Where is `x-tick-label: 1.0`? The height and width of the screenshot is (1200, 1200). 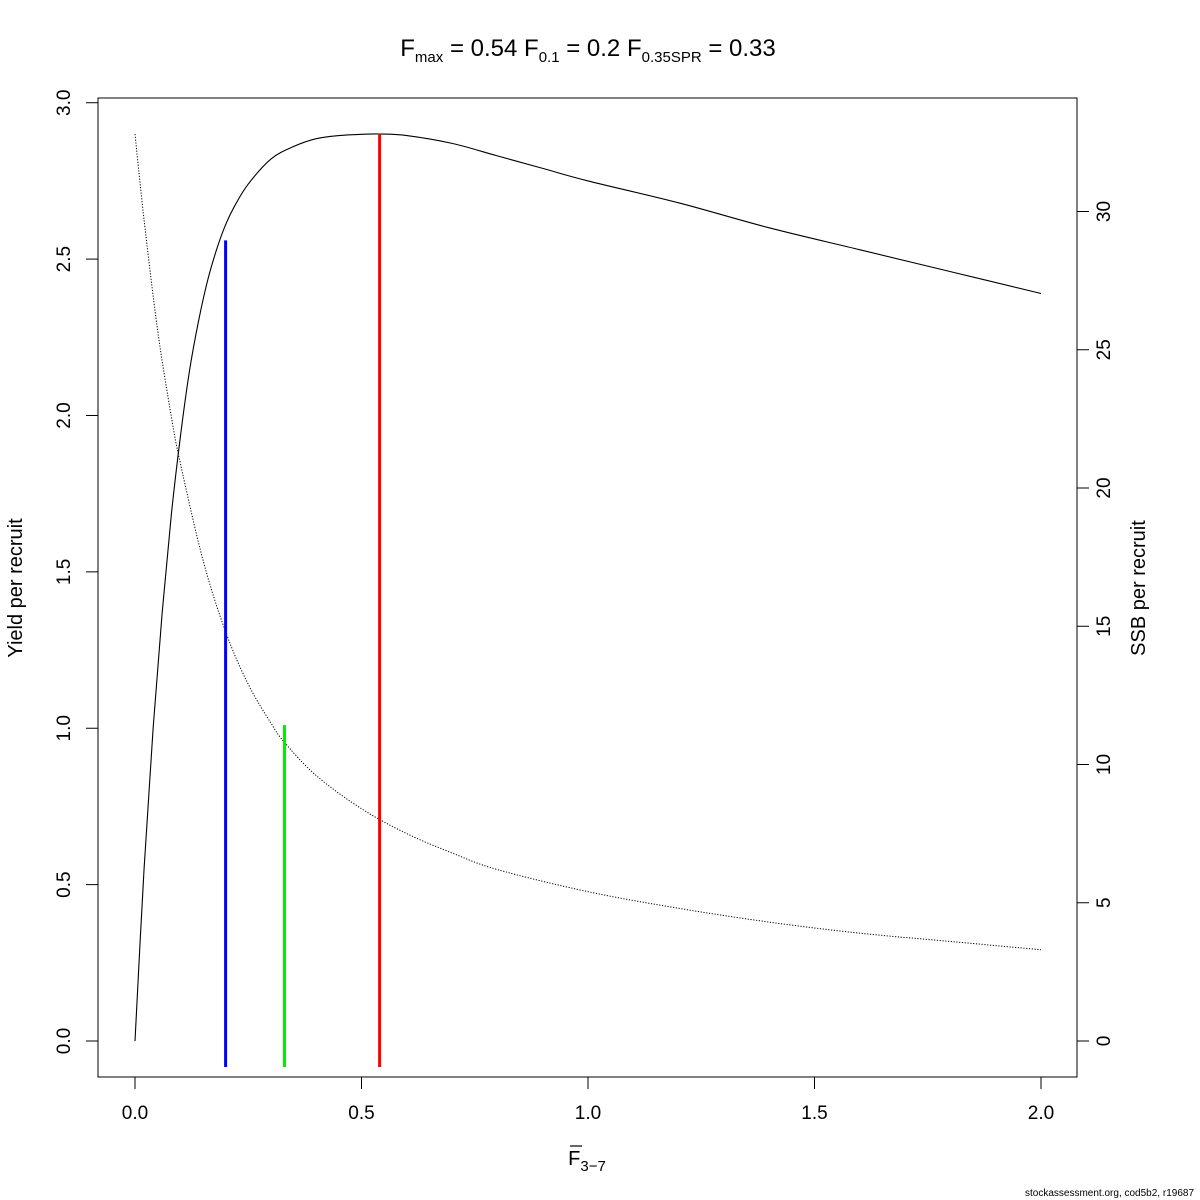 x-tick-label: 1.0 is located at coordinates (588, 1113).